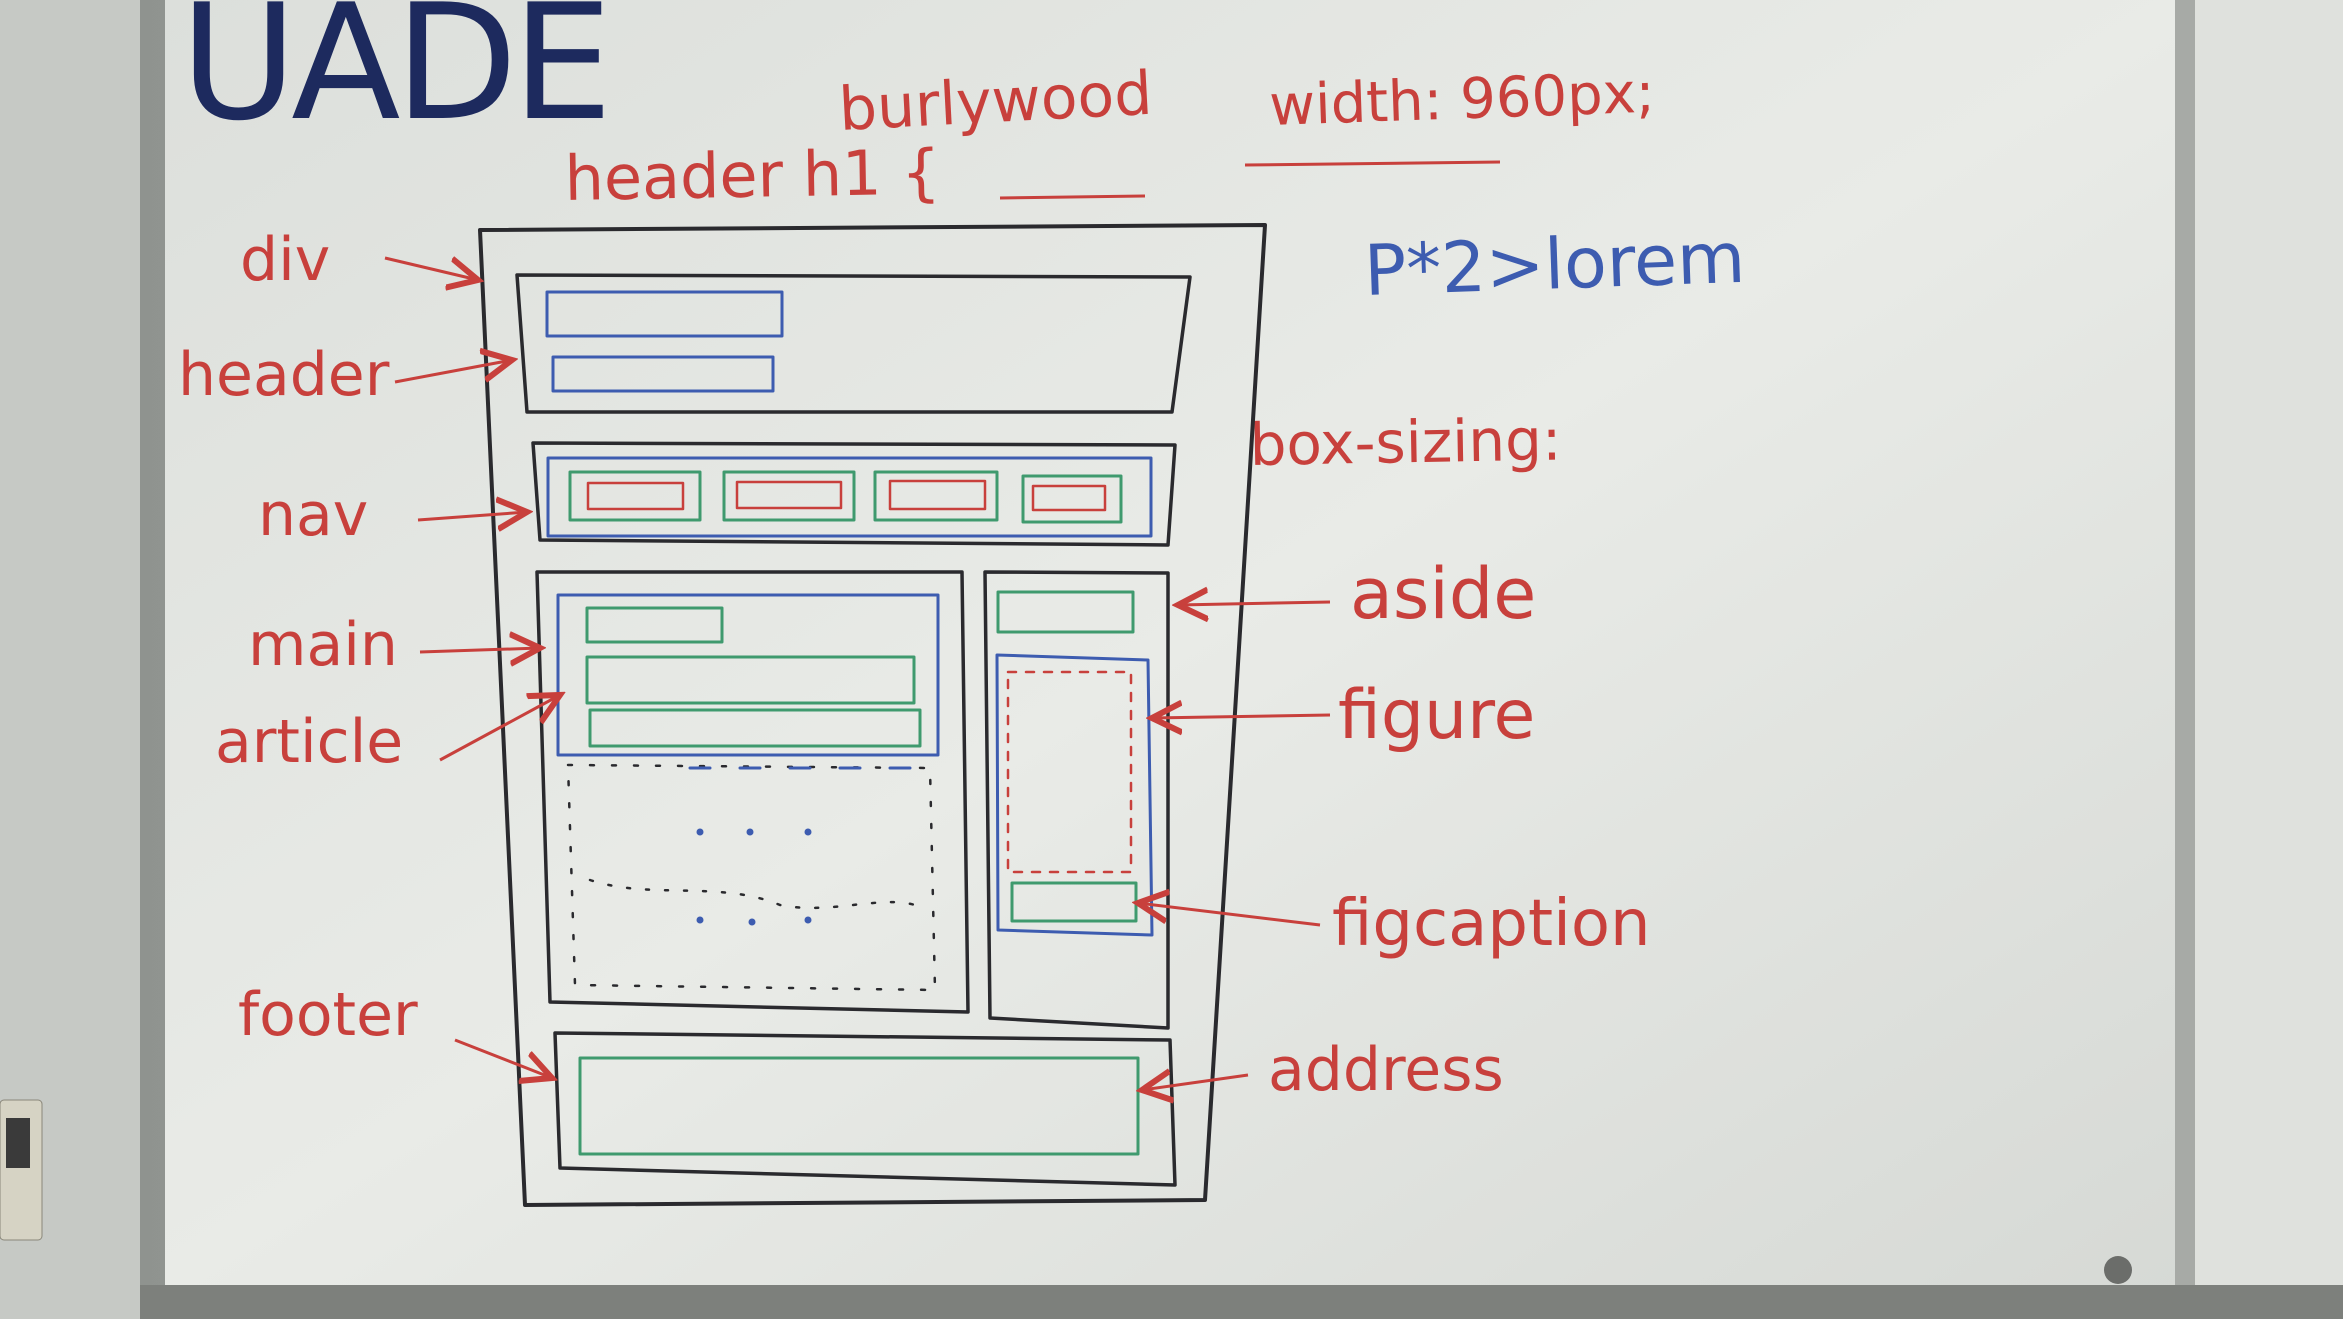 This screenshot has width=2343, height=1319. Describe the element at coordinates (750, 680) in the screenshot. I see `article-p1-box` at that location.